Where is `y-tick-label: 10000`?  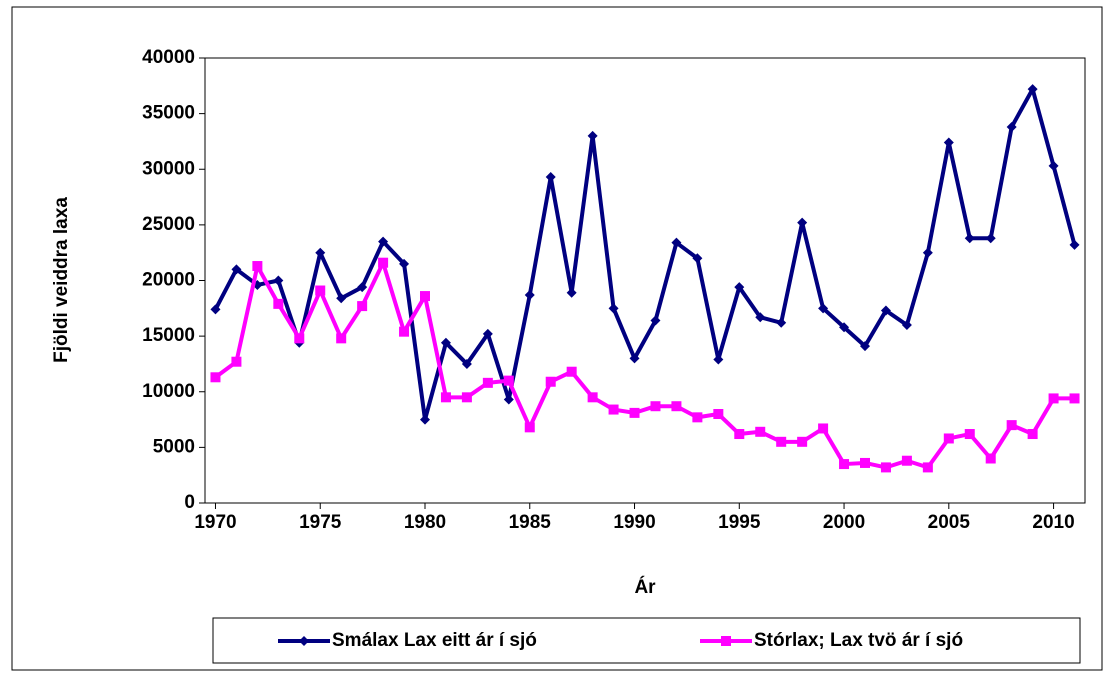
y-tick-label: 10000 is located at coordinates (168, 391).